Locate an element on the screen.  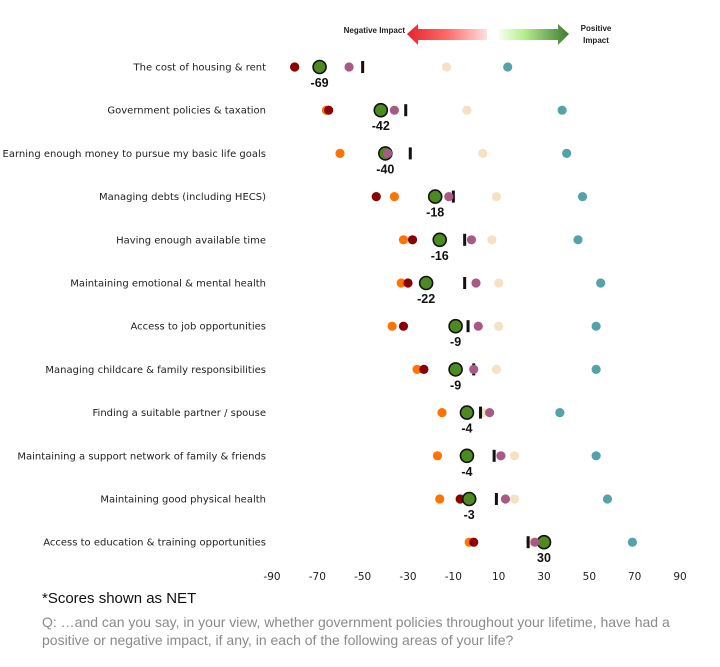
x-tick-label: -10 is located at coordinates (453, 577).